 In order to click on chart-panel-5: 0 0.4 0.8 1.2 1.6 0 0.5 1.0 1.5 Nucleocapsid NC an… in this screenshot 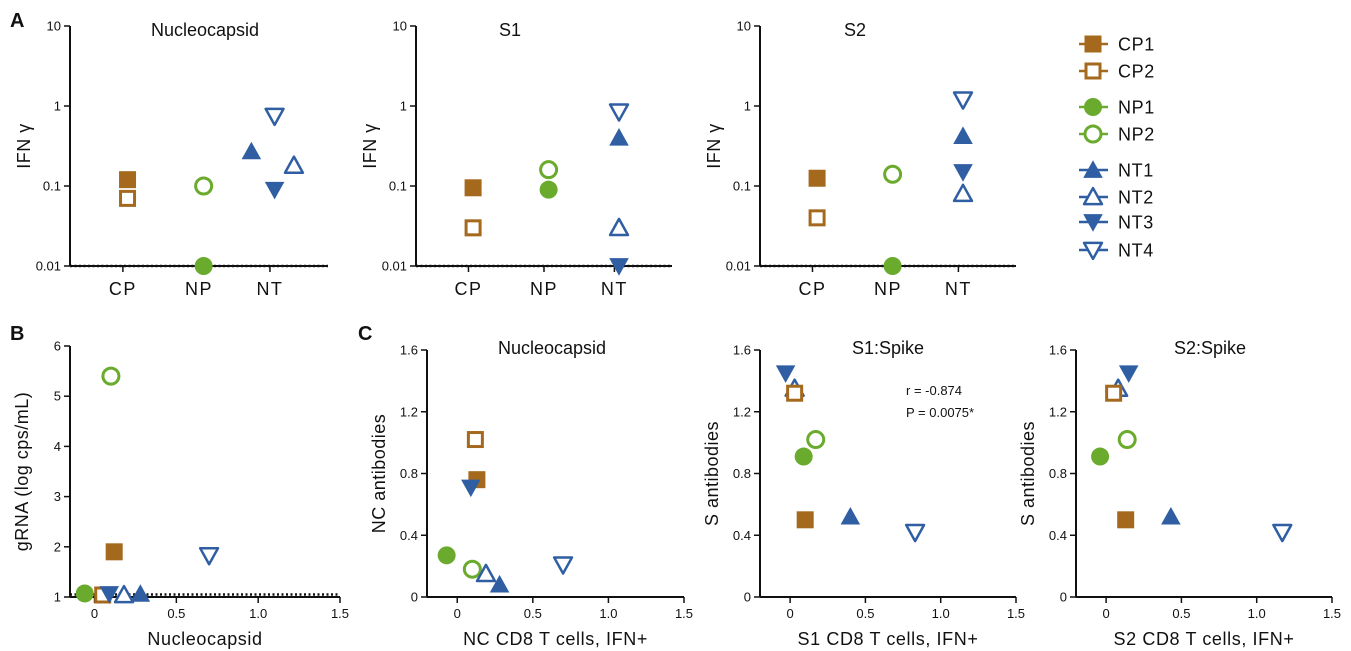, I will do `click(531, 493)`.